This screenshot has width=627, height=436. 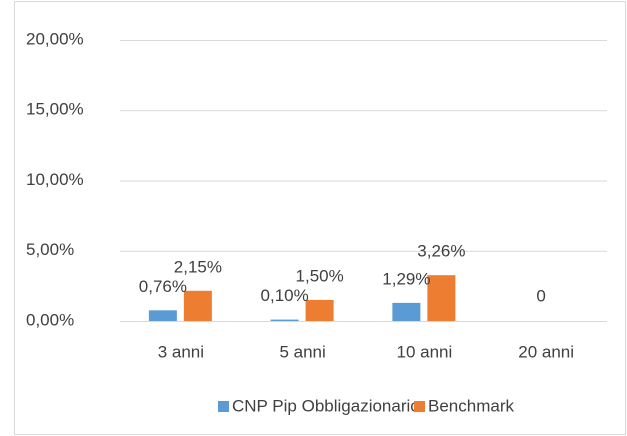 I want to click on legend-label: CNP Pip Obbligazionario, so click(x=326, y=405).